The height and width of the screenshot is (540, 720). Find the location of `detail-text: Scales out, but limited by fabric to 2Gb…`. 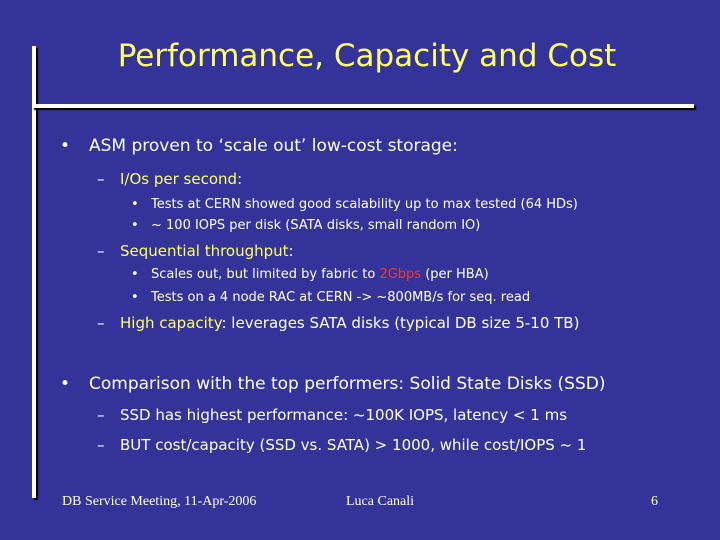

detail-text: Scales out, but limited by fabric to 2Gb… is located at coordinates (320, 274).